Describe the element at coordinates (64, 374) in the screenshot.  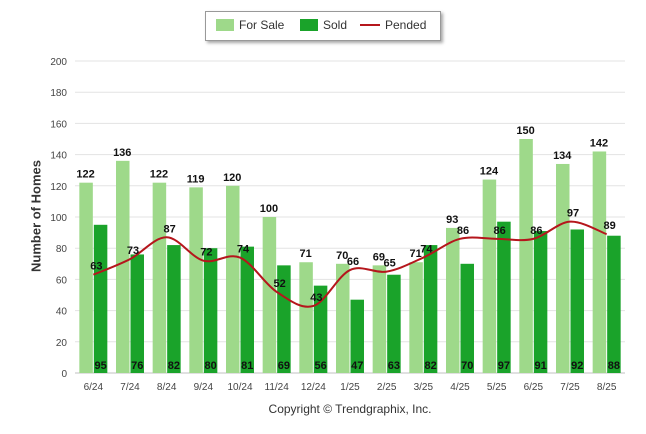
I see `y-tick-label: 0` at that location.